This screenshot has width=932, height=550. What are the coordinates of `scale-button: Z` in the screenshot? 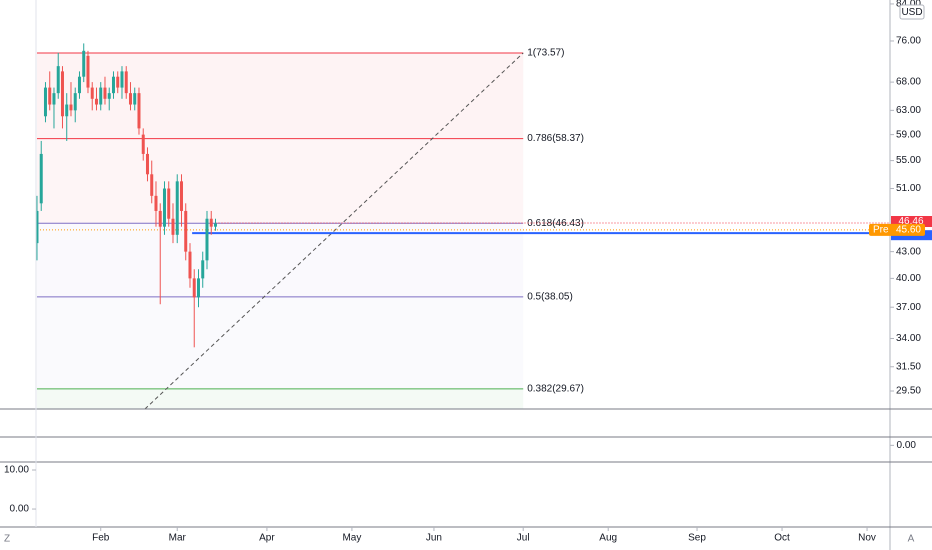 It's located at (7, 539).